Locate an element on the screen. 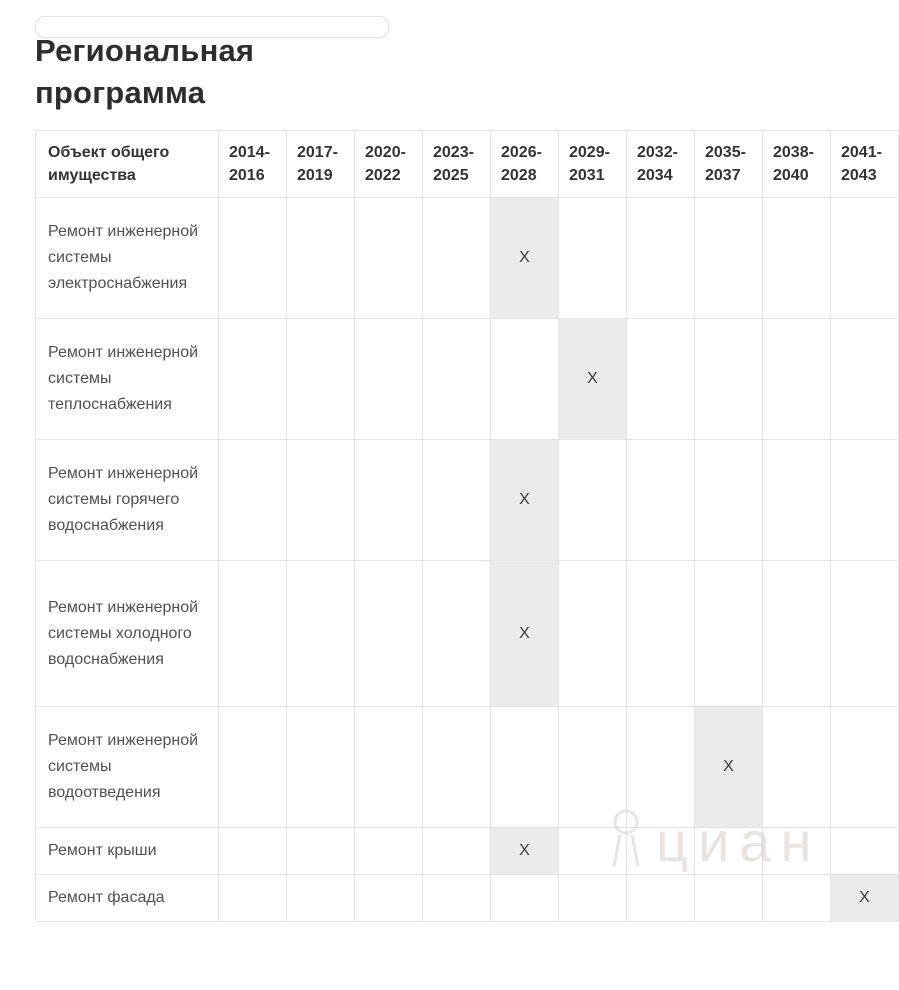 This screenshot has height=990, width=899. period-header: 2023-2025 is located at coordinates (456, 164).